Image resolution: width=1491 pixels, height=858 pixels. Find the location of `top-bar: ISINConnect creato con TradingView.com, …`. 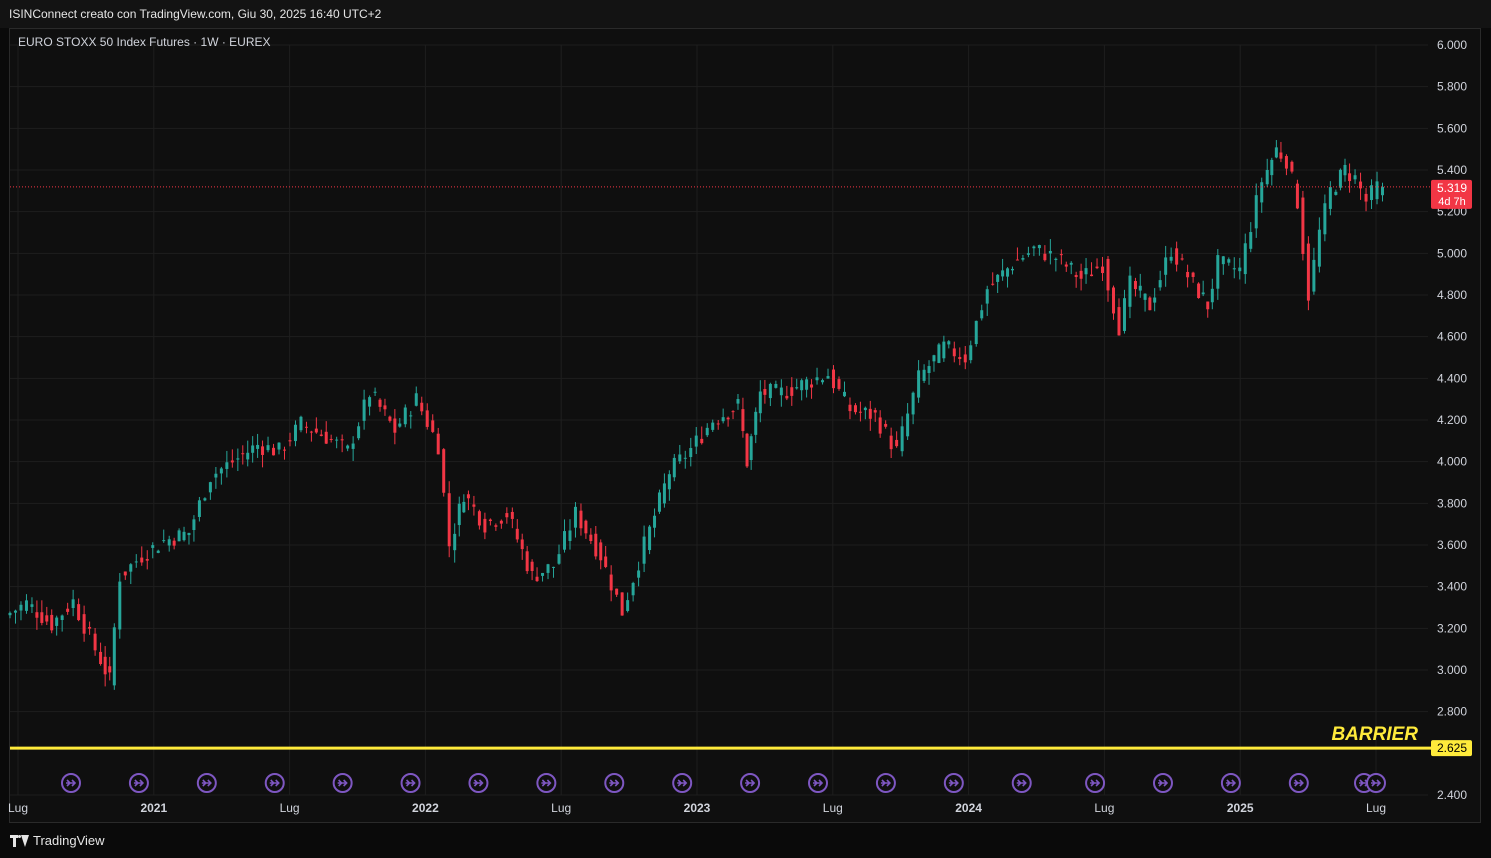

top-bar: ISINConnect creato con TradingView.com, … is located at coordinates (745, 14).